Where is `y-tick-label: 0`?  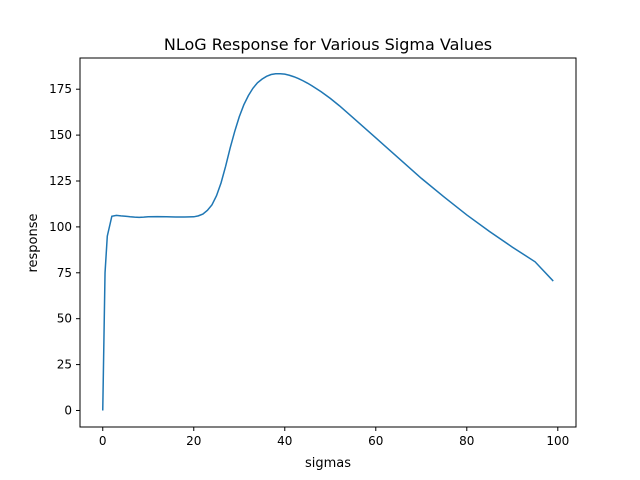 y-tick-label: 0 is located at coordinates (68, 410).